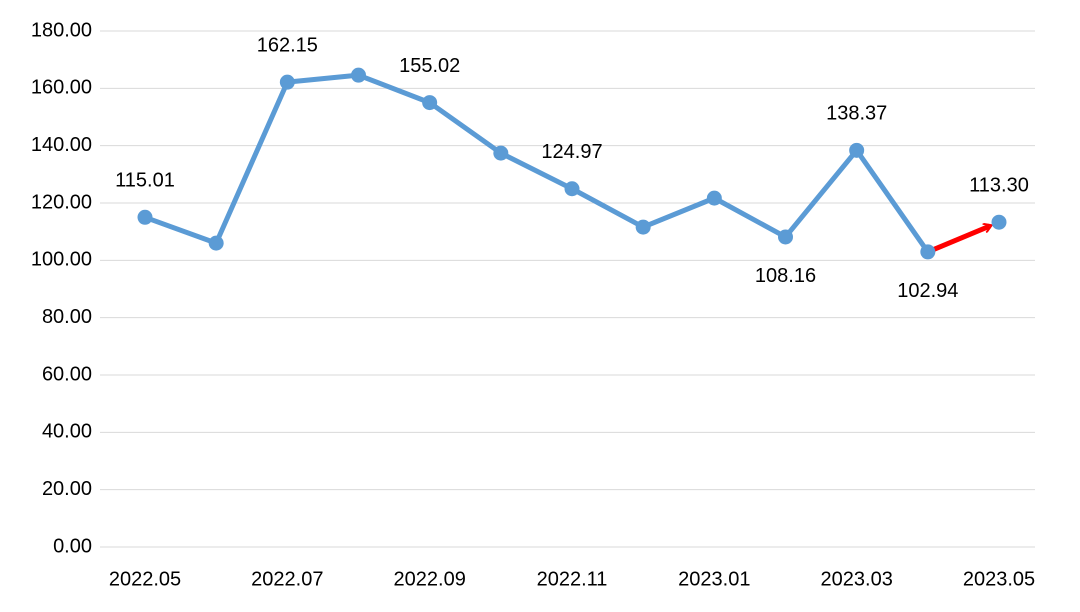 Image resolution: width=1080 pixels, height=612 pixels. Describe the element at coordinates (61, 202) in the screenshot. I see `y-tick-label: 120.00` at that location.